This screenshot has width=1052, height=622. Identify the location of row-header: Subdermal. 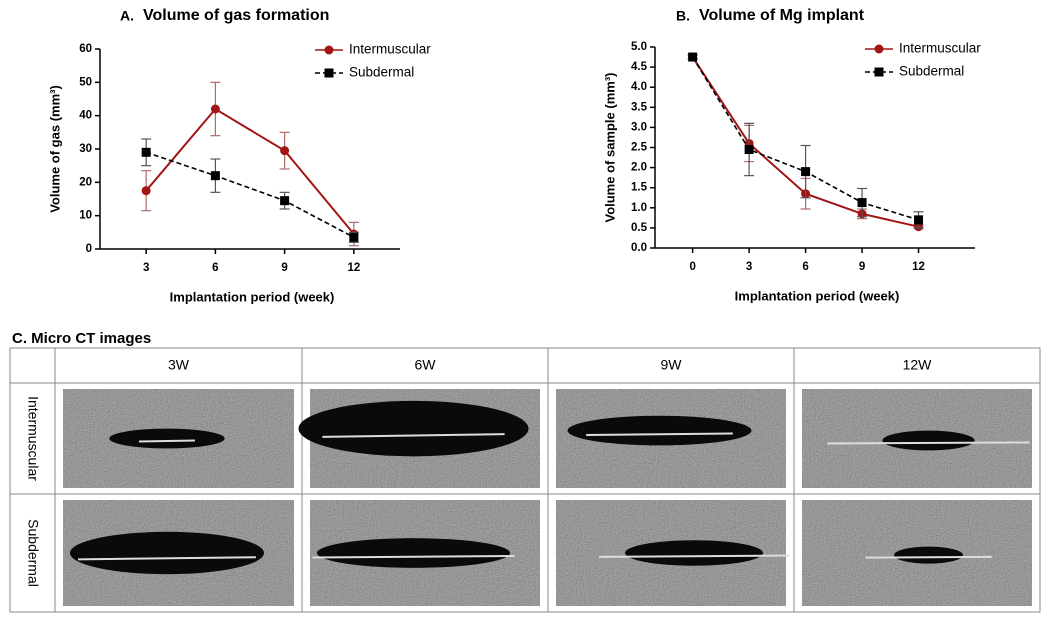
(33, 553).